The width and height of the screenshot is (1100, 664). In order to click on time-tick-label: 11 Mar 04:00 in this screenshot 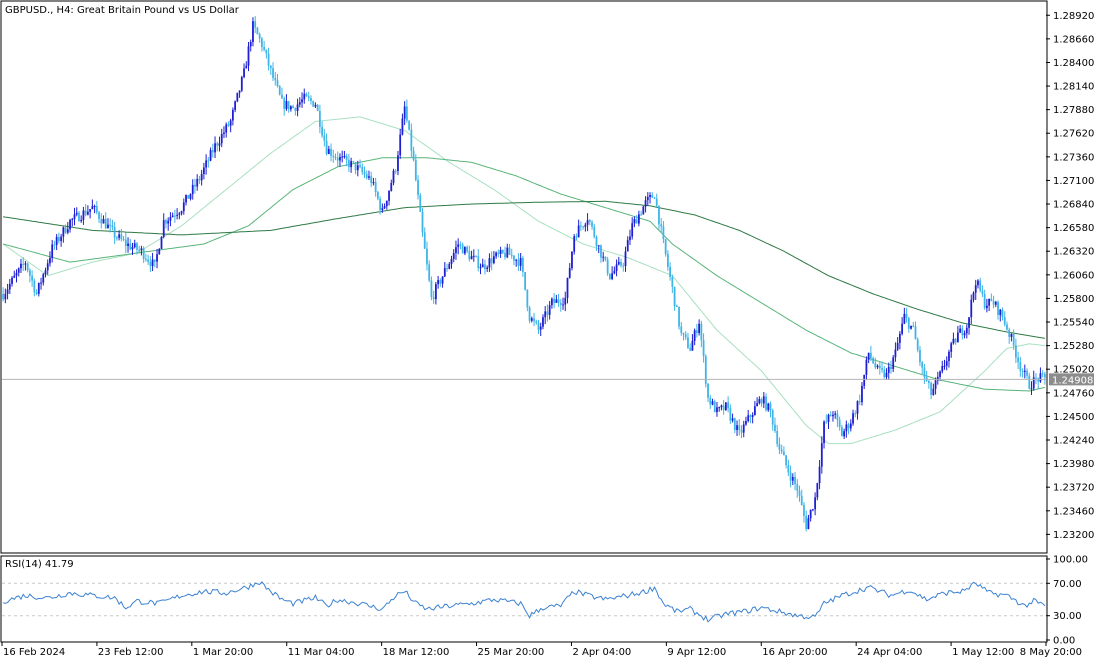, I will do `click(321, 652)`.